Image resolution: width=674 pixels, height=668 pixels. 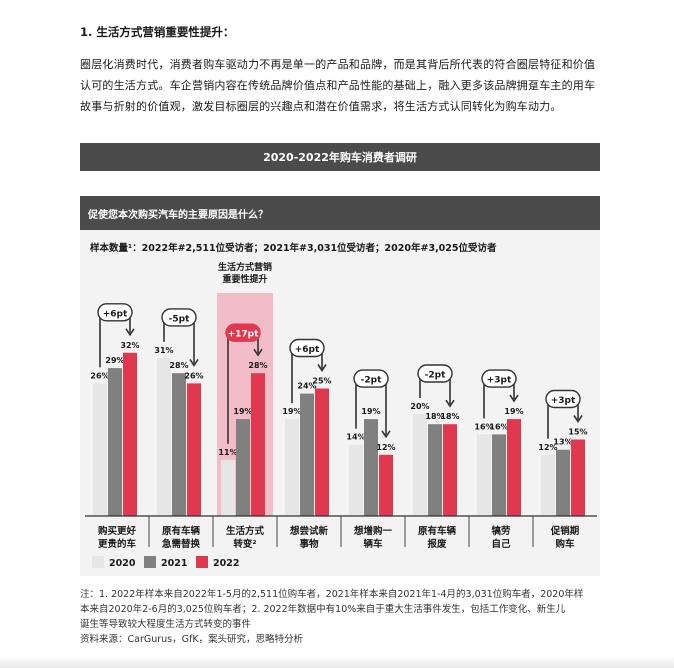 I want to click on data-label: 11%, so click(x=227, y=452).